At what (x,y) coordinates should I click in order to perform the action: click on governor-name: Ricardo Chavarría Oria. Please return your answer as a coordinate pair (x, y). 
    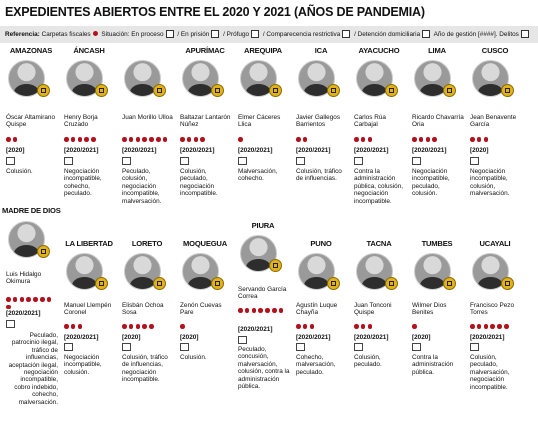
    Looking at the image, I should click on (438, 121).